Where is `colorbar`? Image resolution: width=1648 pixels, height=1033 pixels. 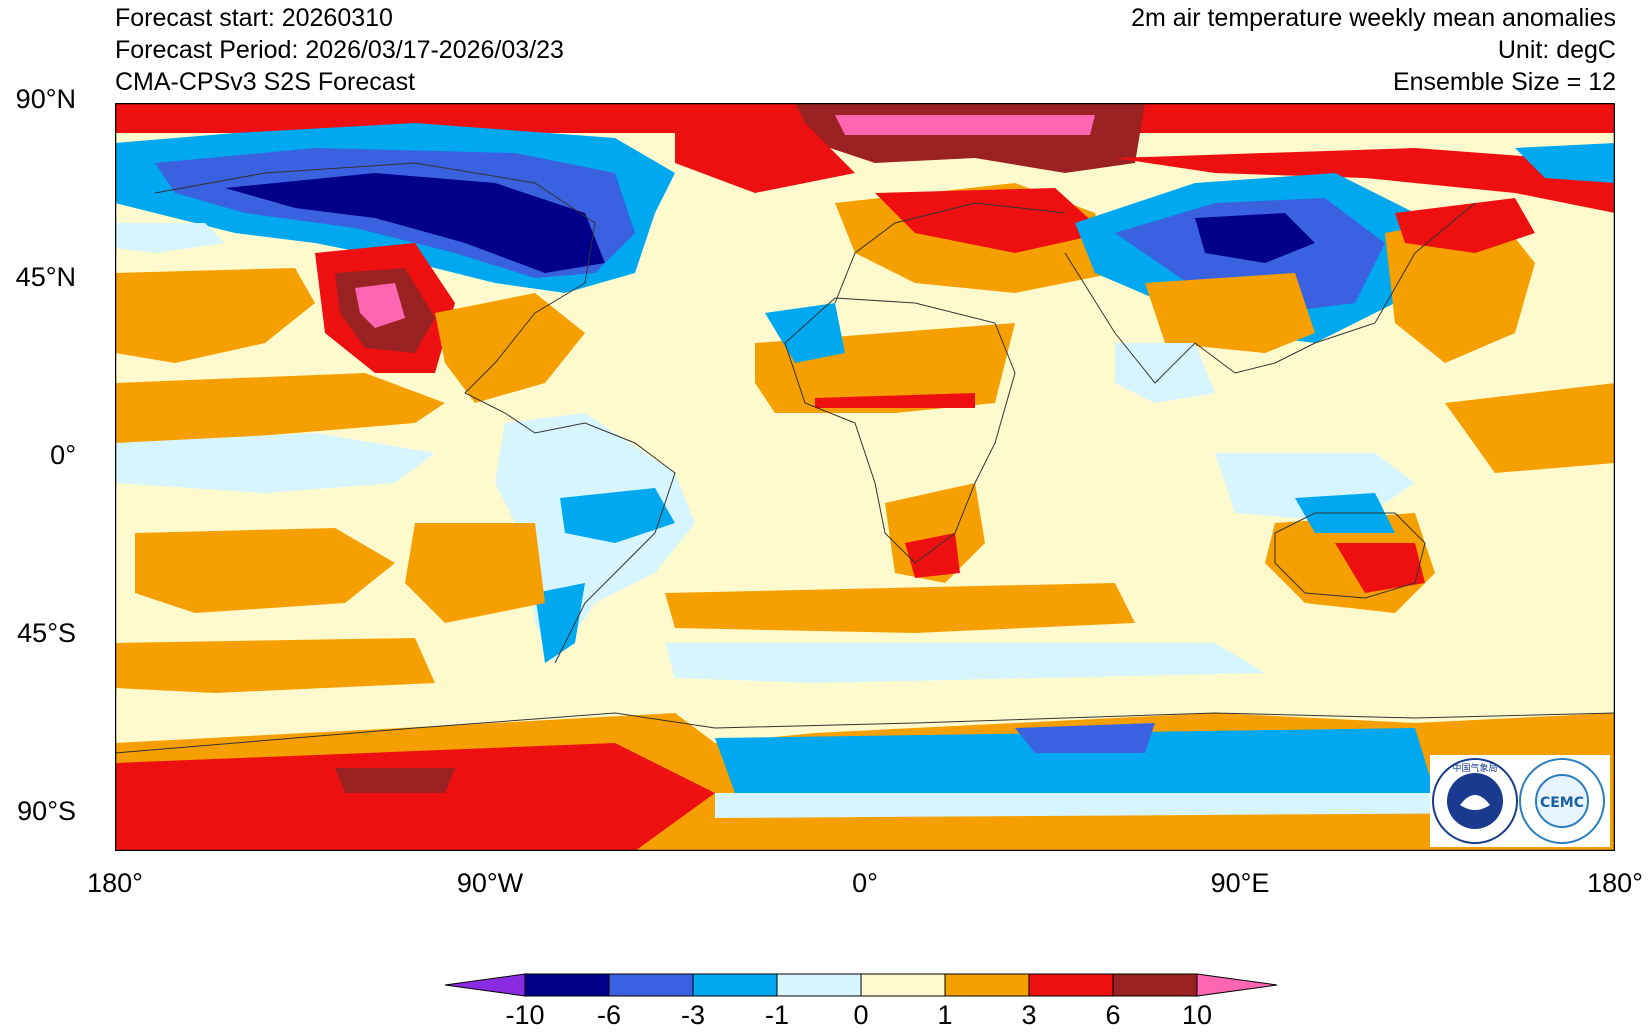
colorbar is located at coordinates (861, 985).